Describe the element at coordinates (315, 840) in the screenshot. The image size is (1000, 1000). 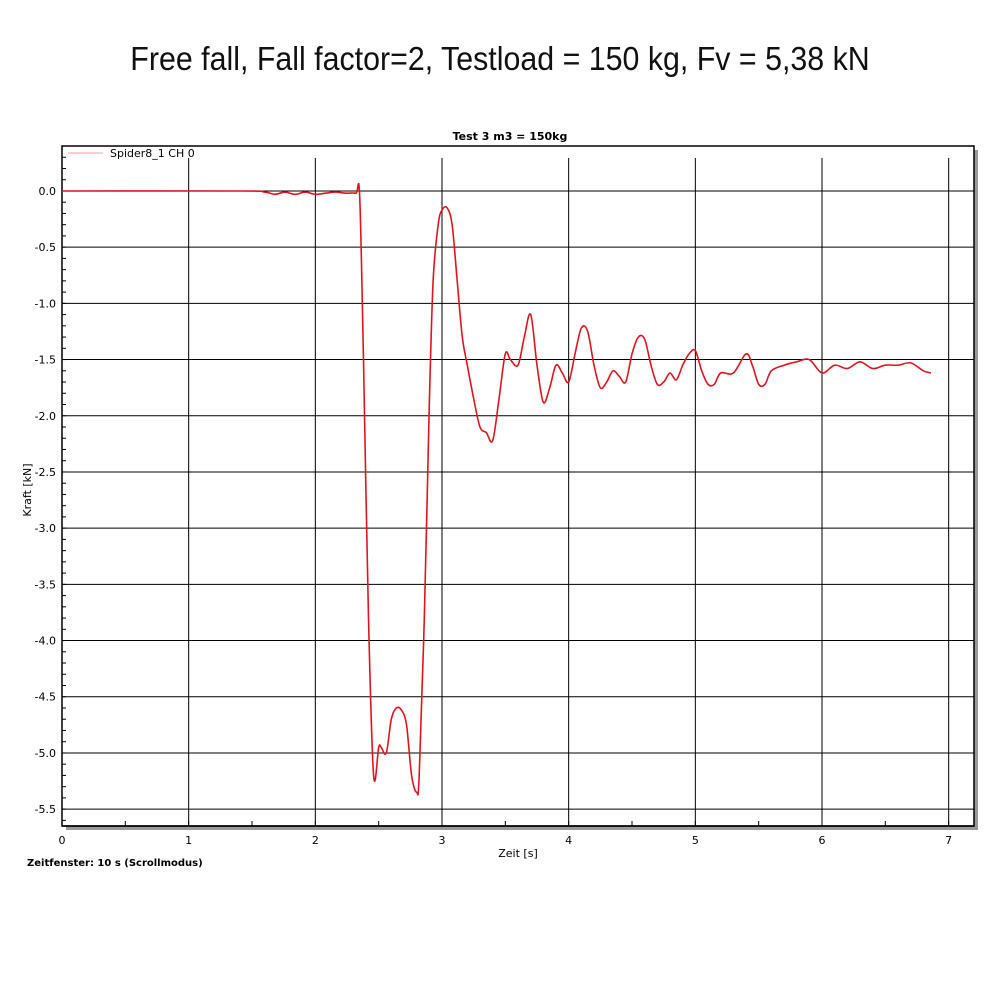
I see `x-tick-label: 2` at that location.